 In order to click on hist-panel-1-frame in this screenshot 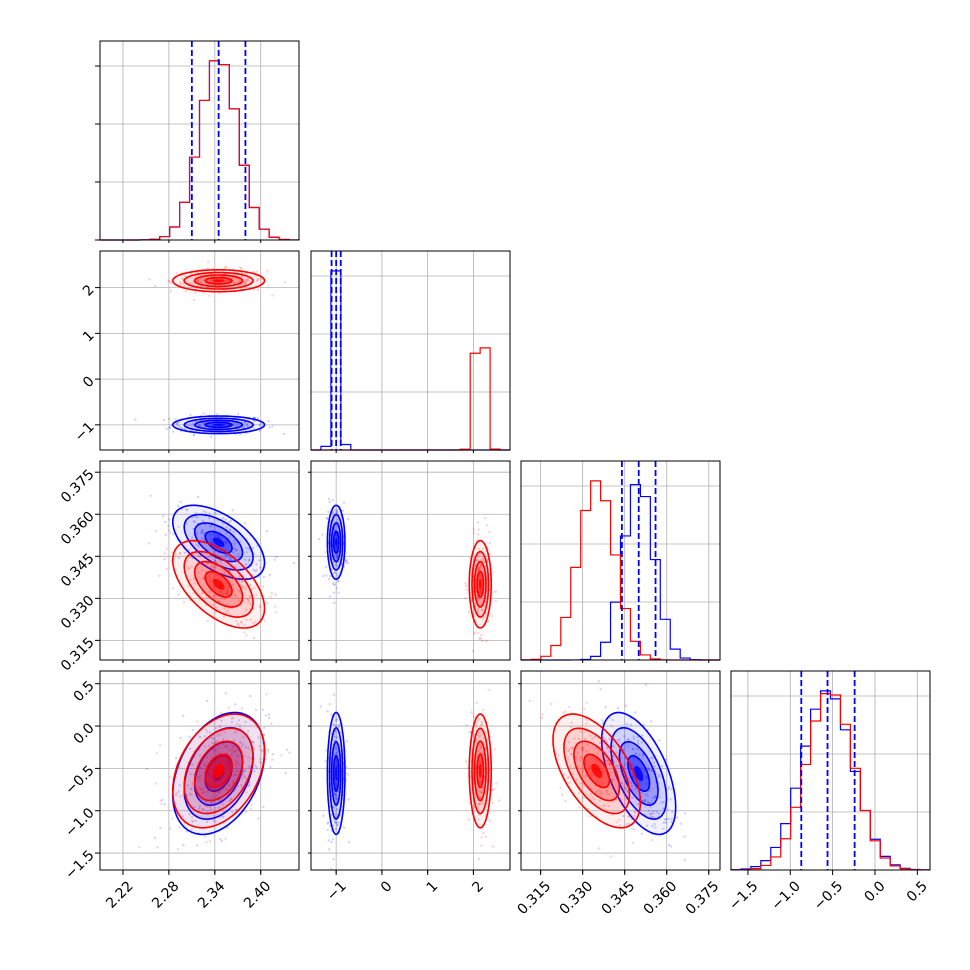, I will do `click(410, 350)`.